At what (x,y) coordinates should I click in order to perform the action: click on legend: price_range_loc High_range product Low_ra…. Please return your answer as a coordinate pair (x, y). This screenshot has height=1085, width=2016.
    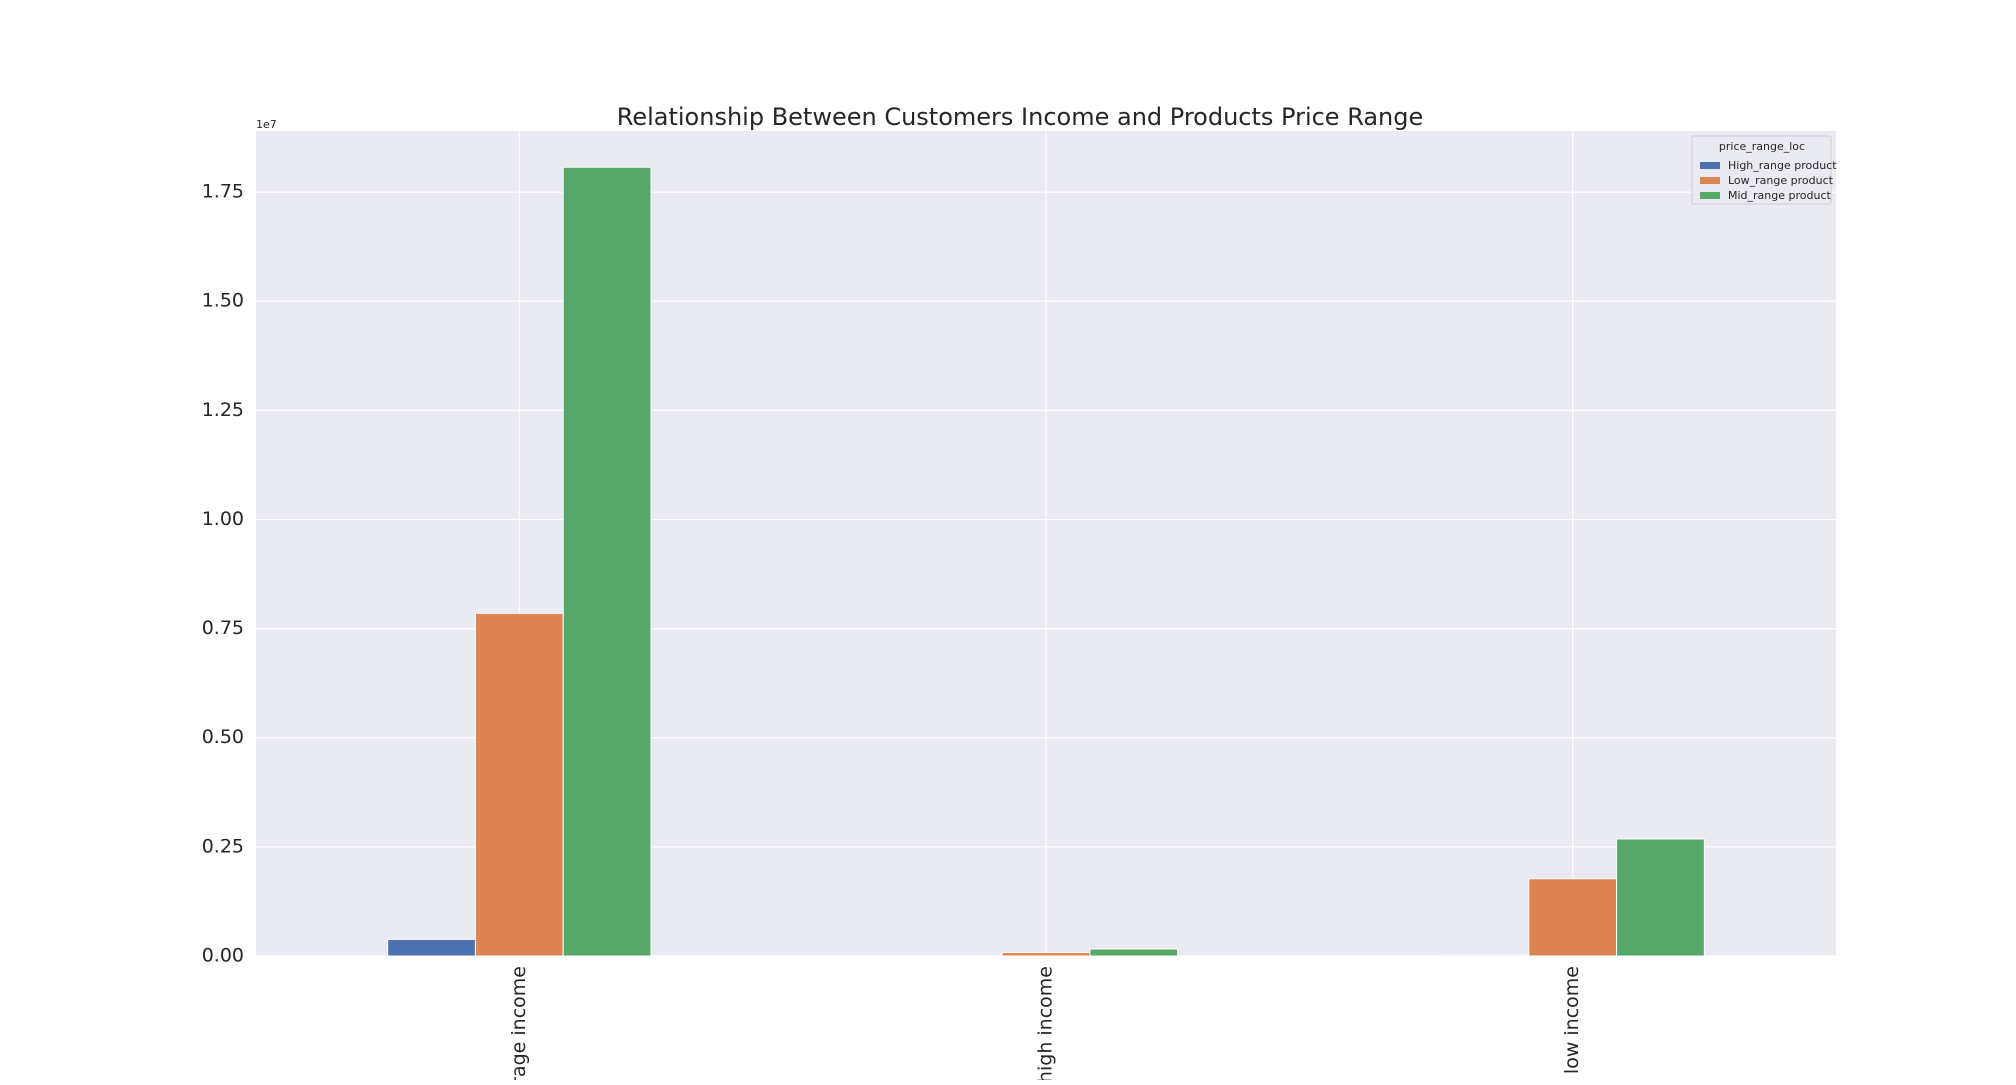
    Looking at the image, I should click on (1764, 170).